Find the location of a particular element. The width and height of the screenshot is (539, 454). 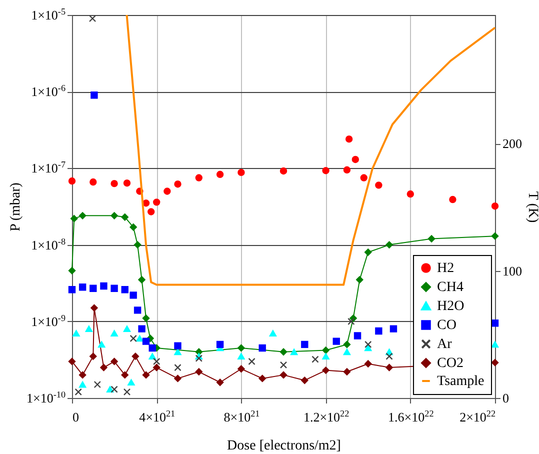

y2-tick-label: 100 is located at coordinates (512, 270).